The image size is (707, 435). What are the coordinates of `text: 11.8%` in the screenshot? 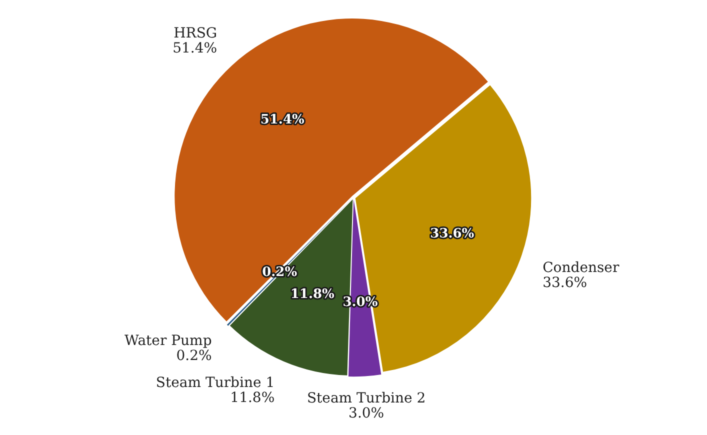 It's located at (252, 398).